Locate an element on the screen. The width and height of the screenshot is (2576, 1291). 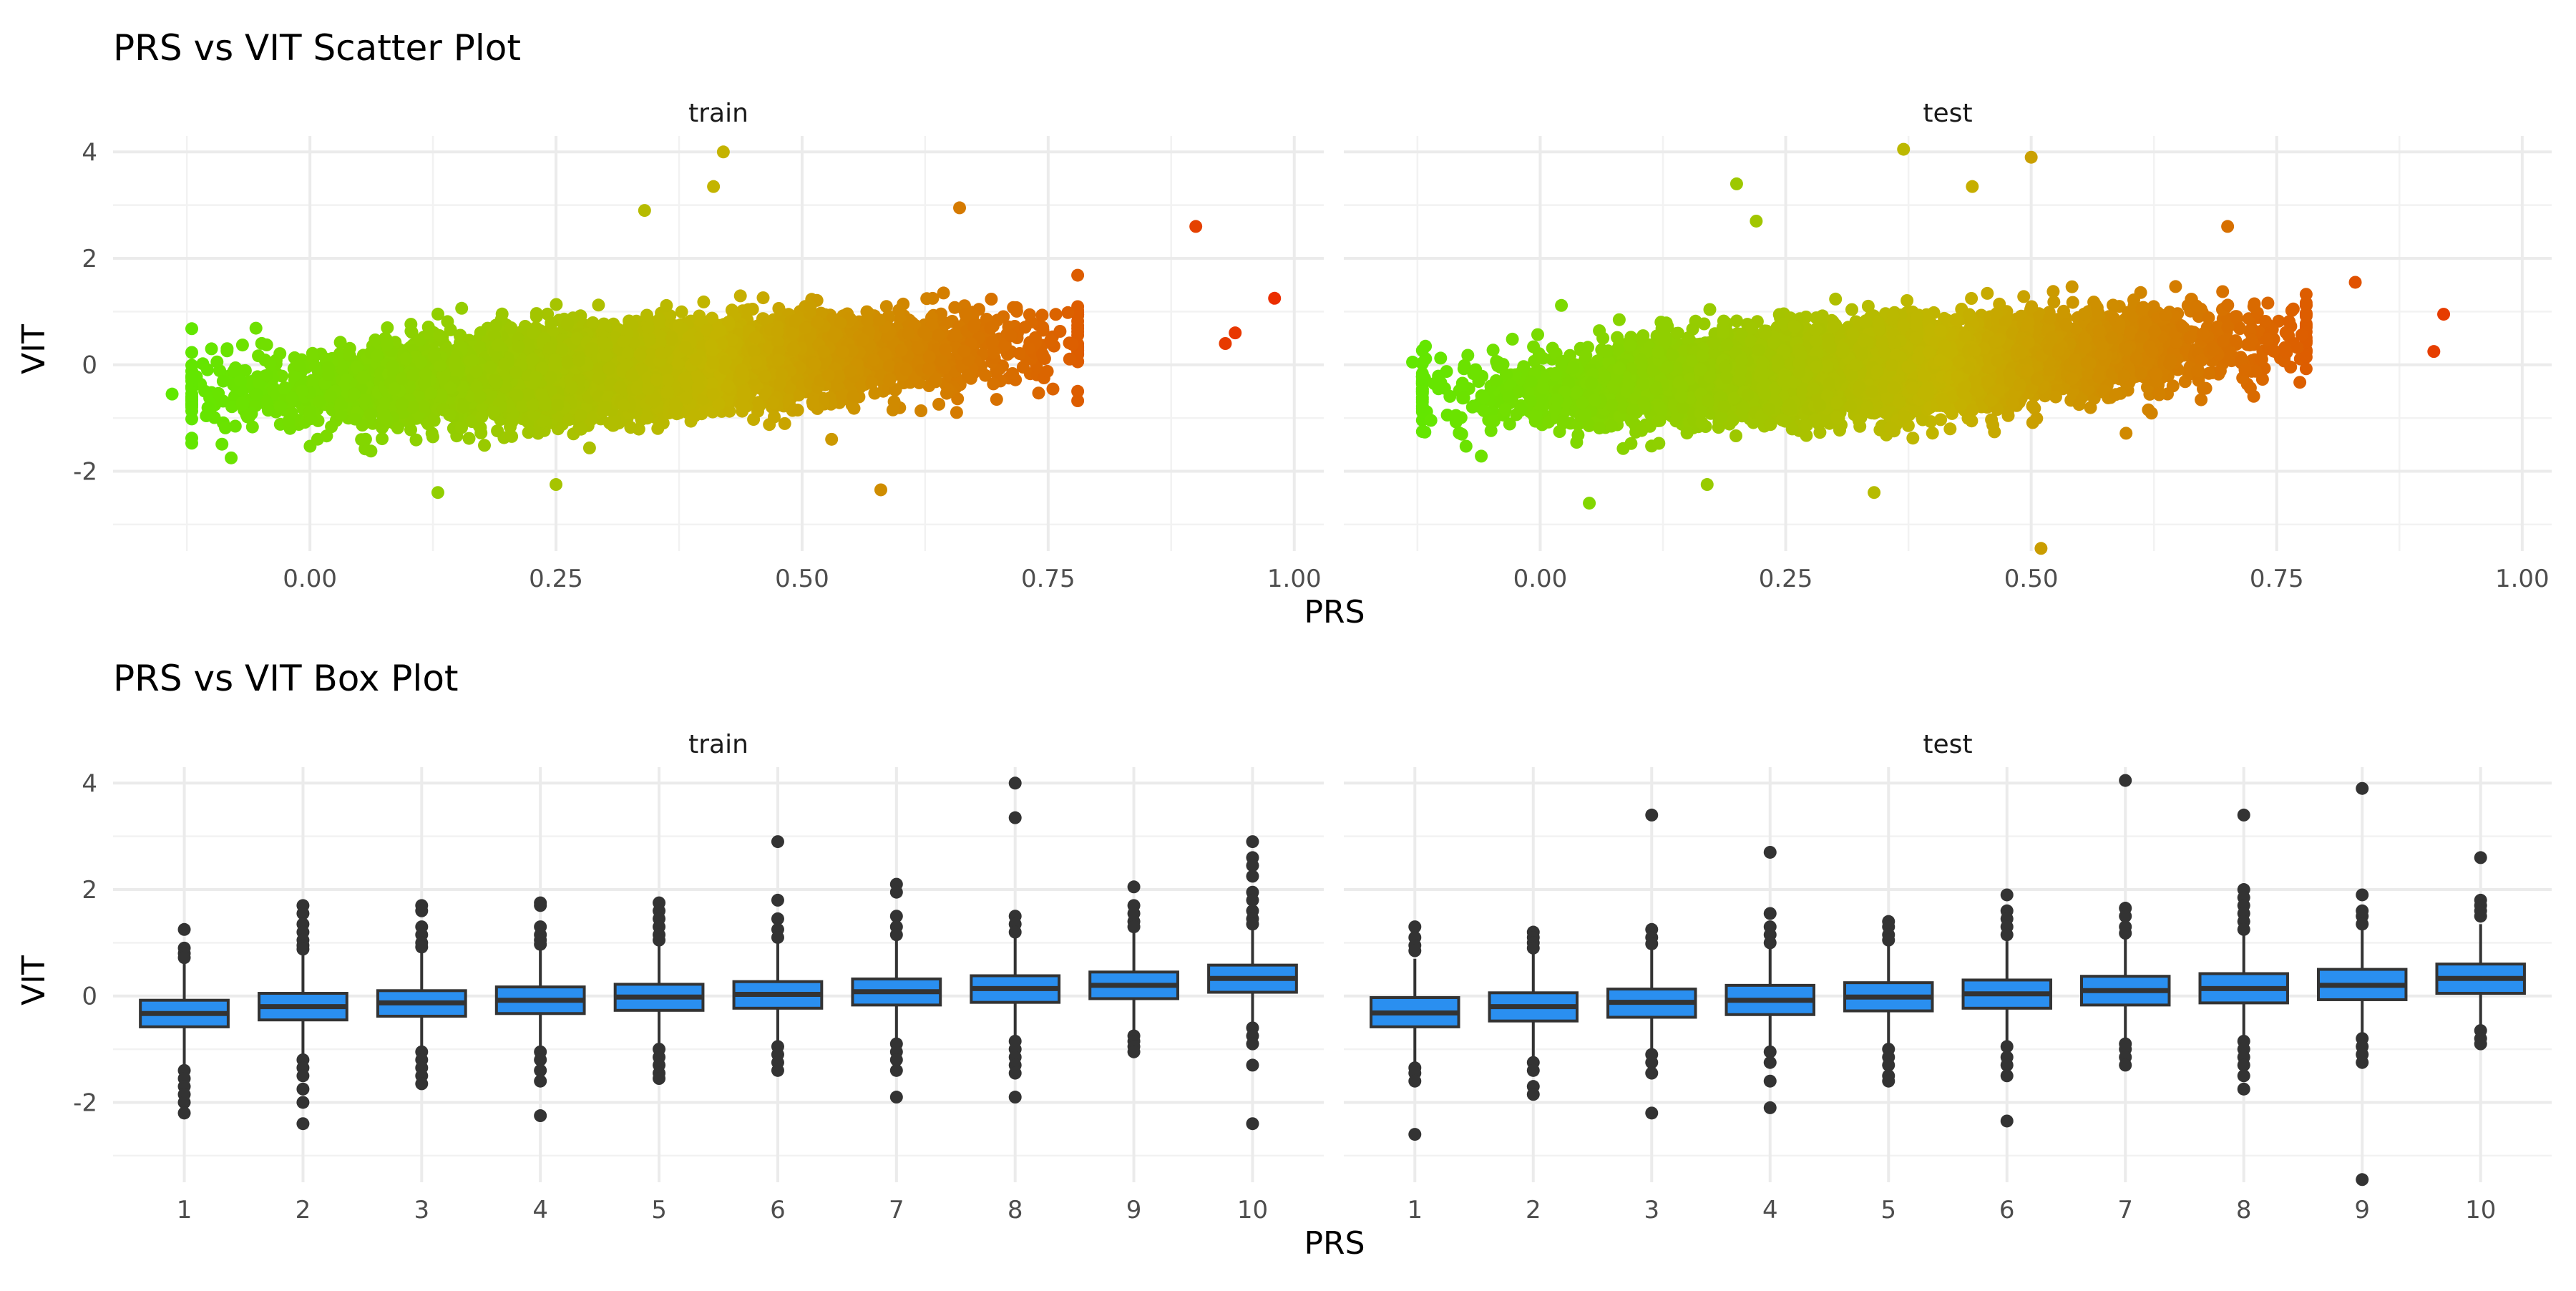
strip-label-train: train is located at coordinates (718, 113).